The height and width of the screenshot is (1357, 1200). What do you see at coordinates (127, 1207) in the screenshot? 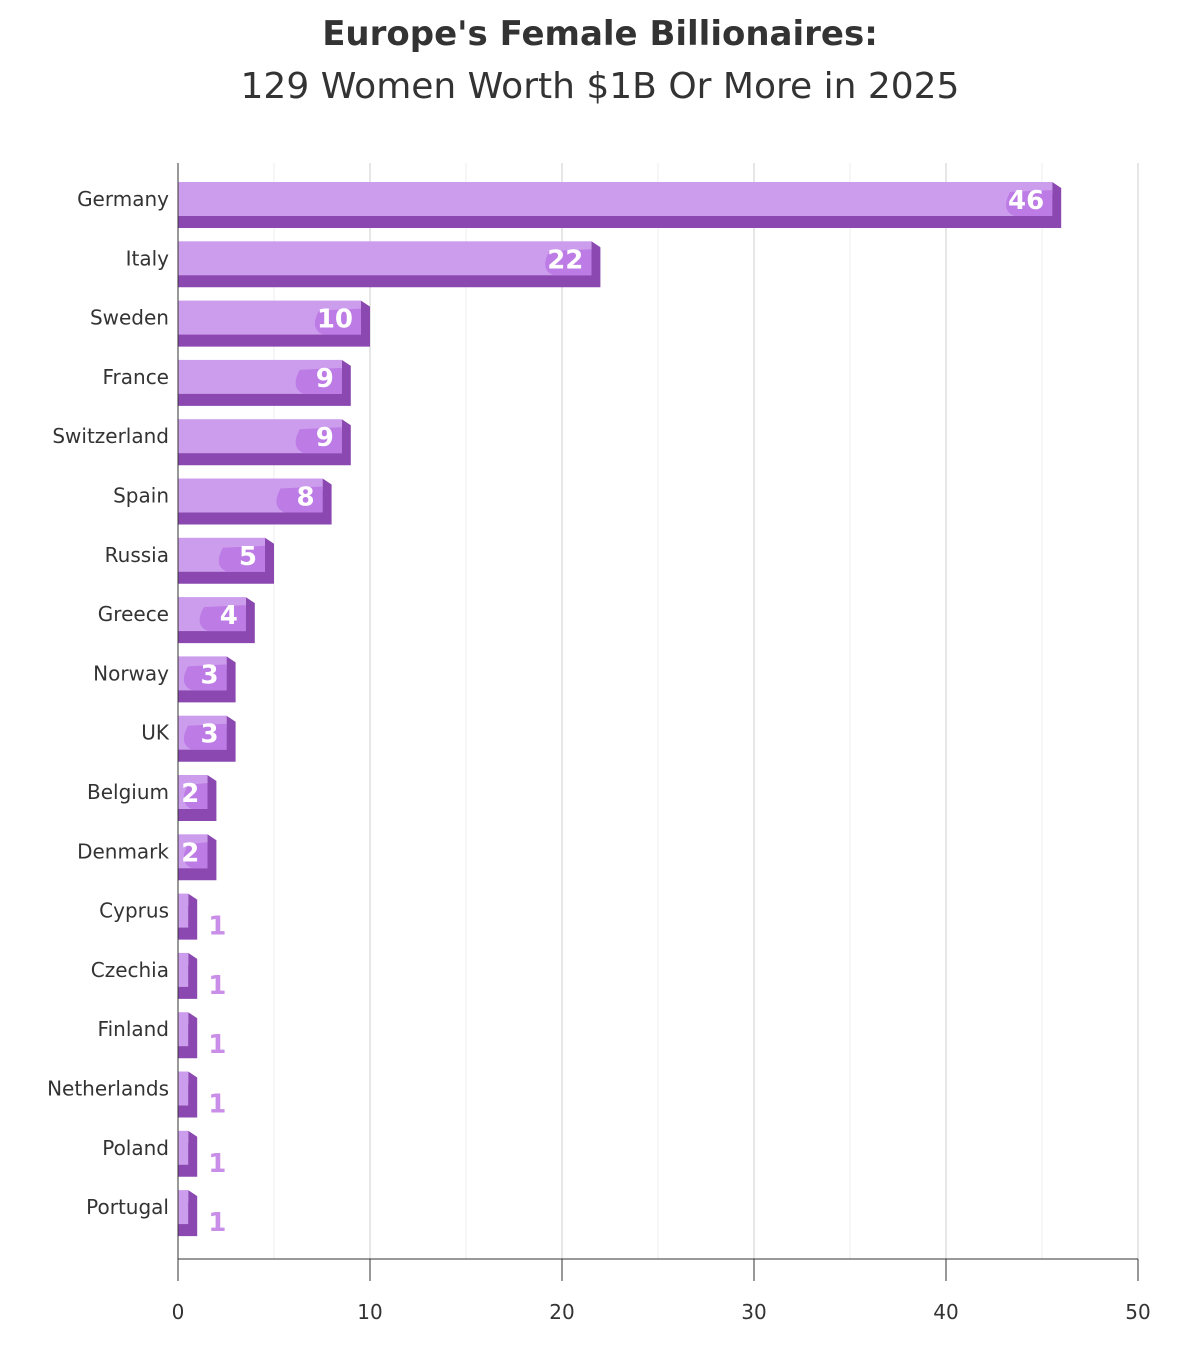
I see `category-label: Portugal` at bounding box center [127, 1207].